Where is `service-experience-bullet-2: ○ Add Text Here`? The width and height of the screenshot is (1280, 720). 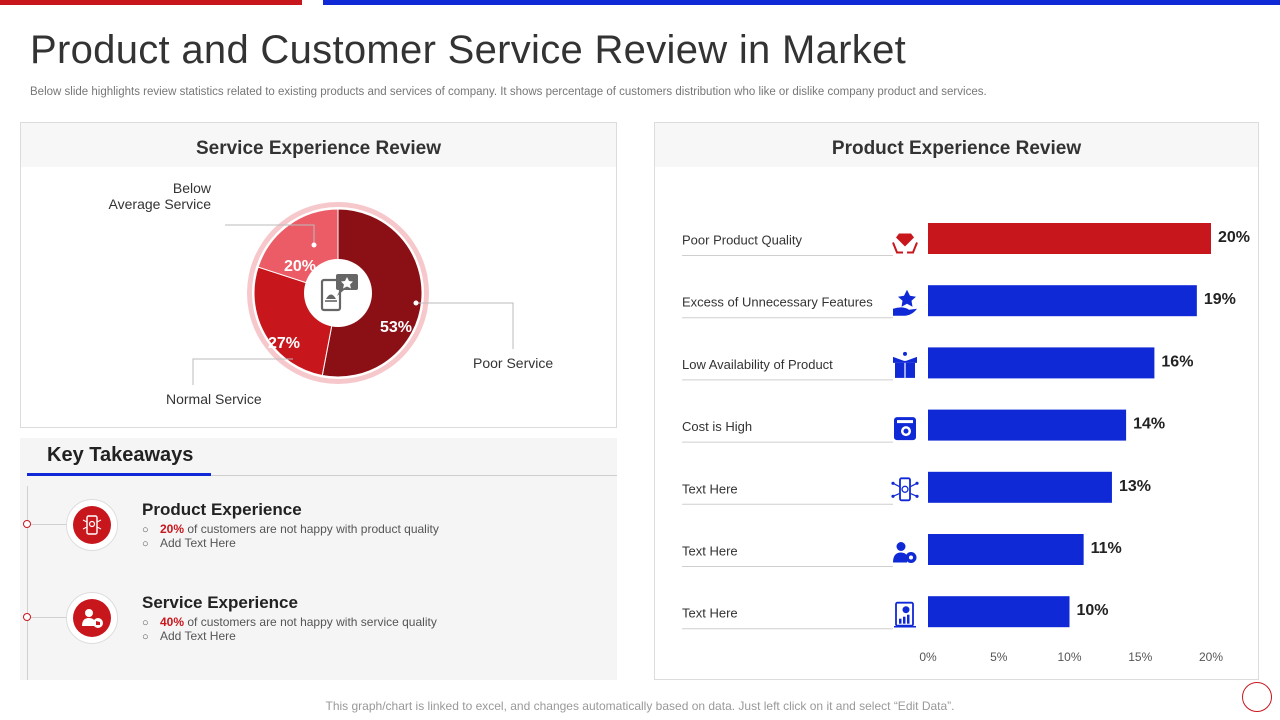
service-experience-bullet-2: ○ Add Text Here is located at coordinates (189, 636).